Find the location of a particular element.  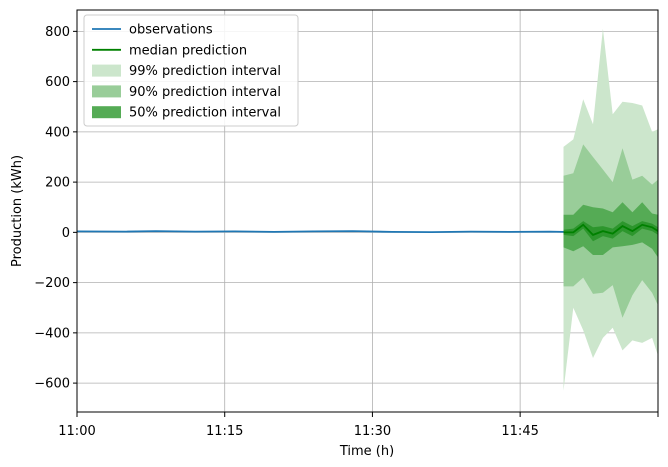

x-axis-label: Time (h) is located at coordinates (366, 451).